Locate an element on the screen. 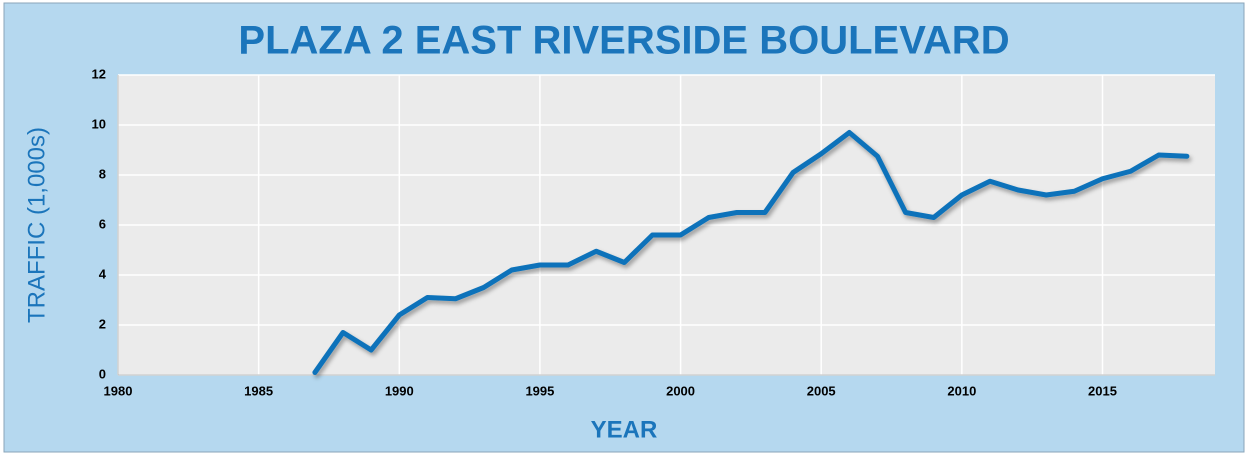  x-tick-label: 1995 is located at coordinates (539, 390).